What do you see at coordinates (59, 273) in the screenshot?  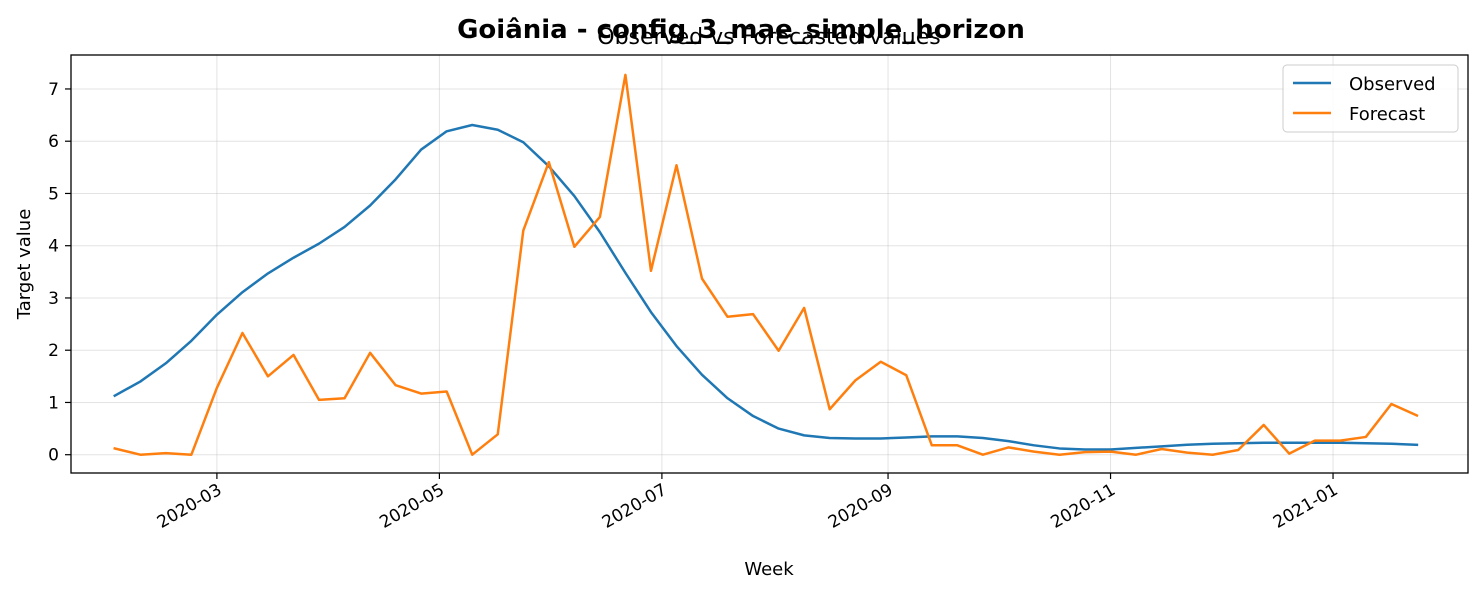 I see `y-axis-ticks: 0 1 2 3 4 5 6 7` at bounding box center [59, 273].